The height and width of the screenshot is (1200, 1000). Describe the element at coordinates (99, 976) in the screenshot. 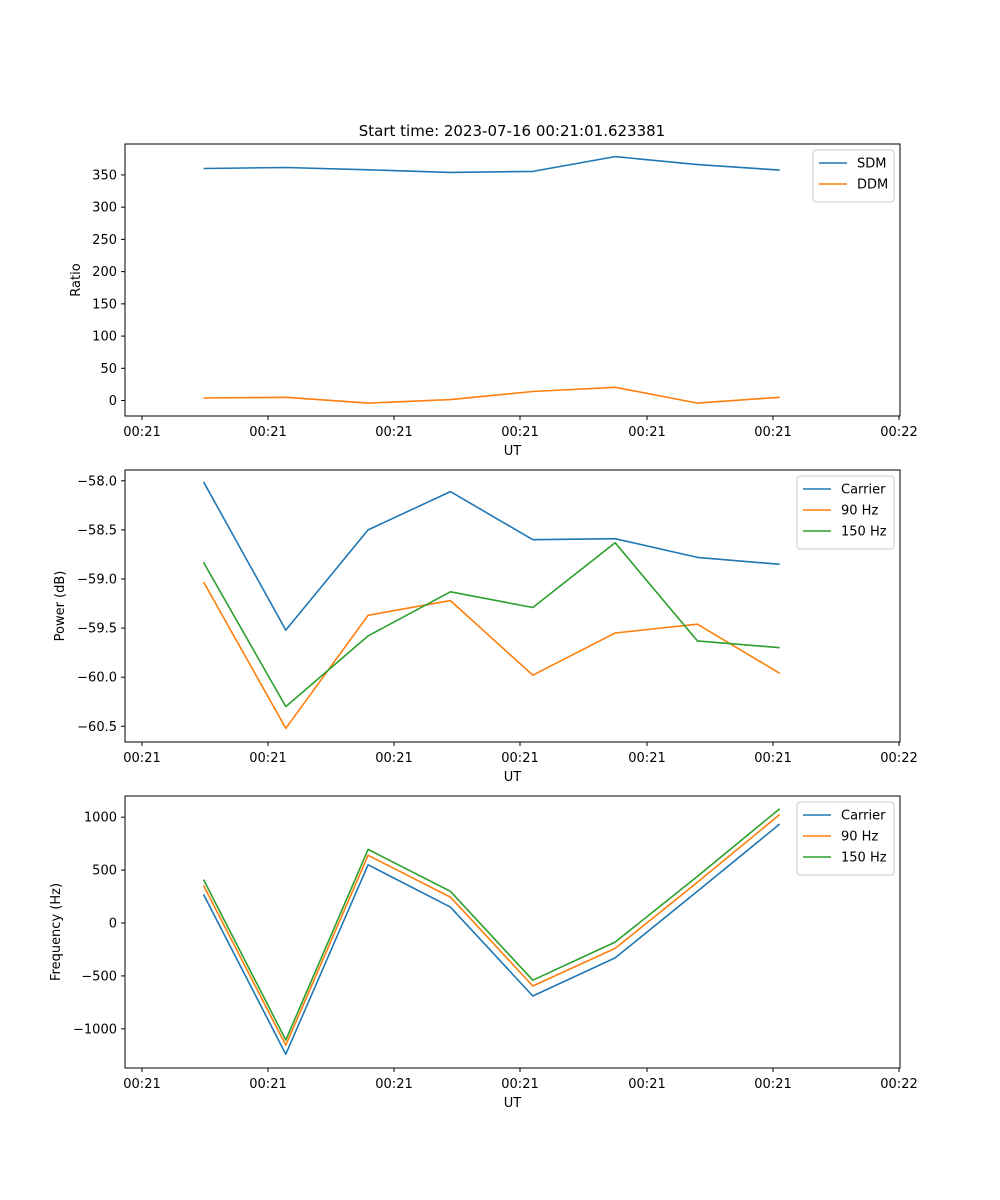

I see `y-tick-label: −500` at that location.